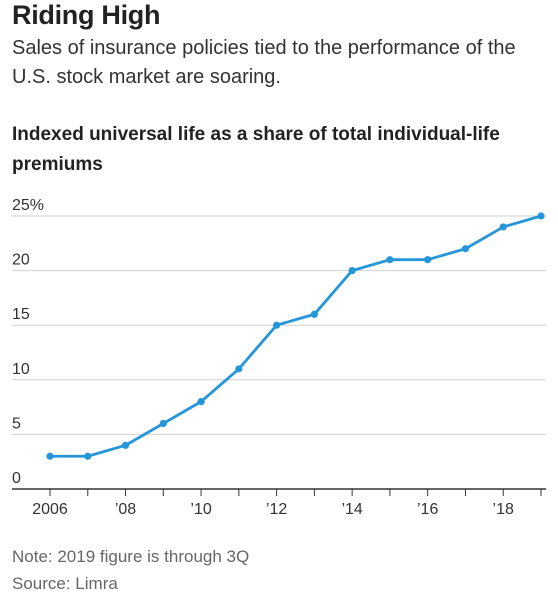 The width and height of the screenshot is (558, 606). Describe the element at coordinates (351, 509) in the screenshot. I see `x-tick-label: ’14` at that location.